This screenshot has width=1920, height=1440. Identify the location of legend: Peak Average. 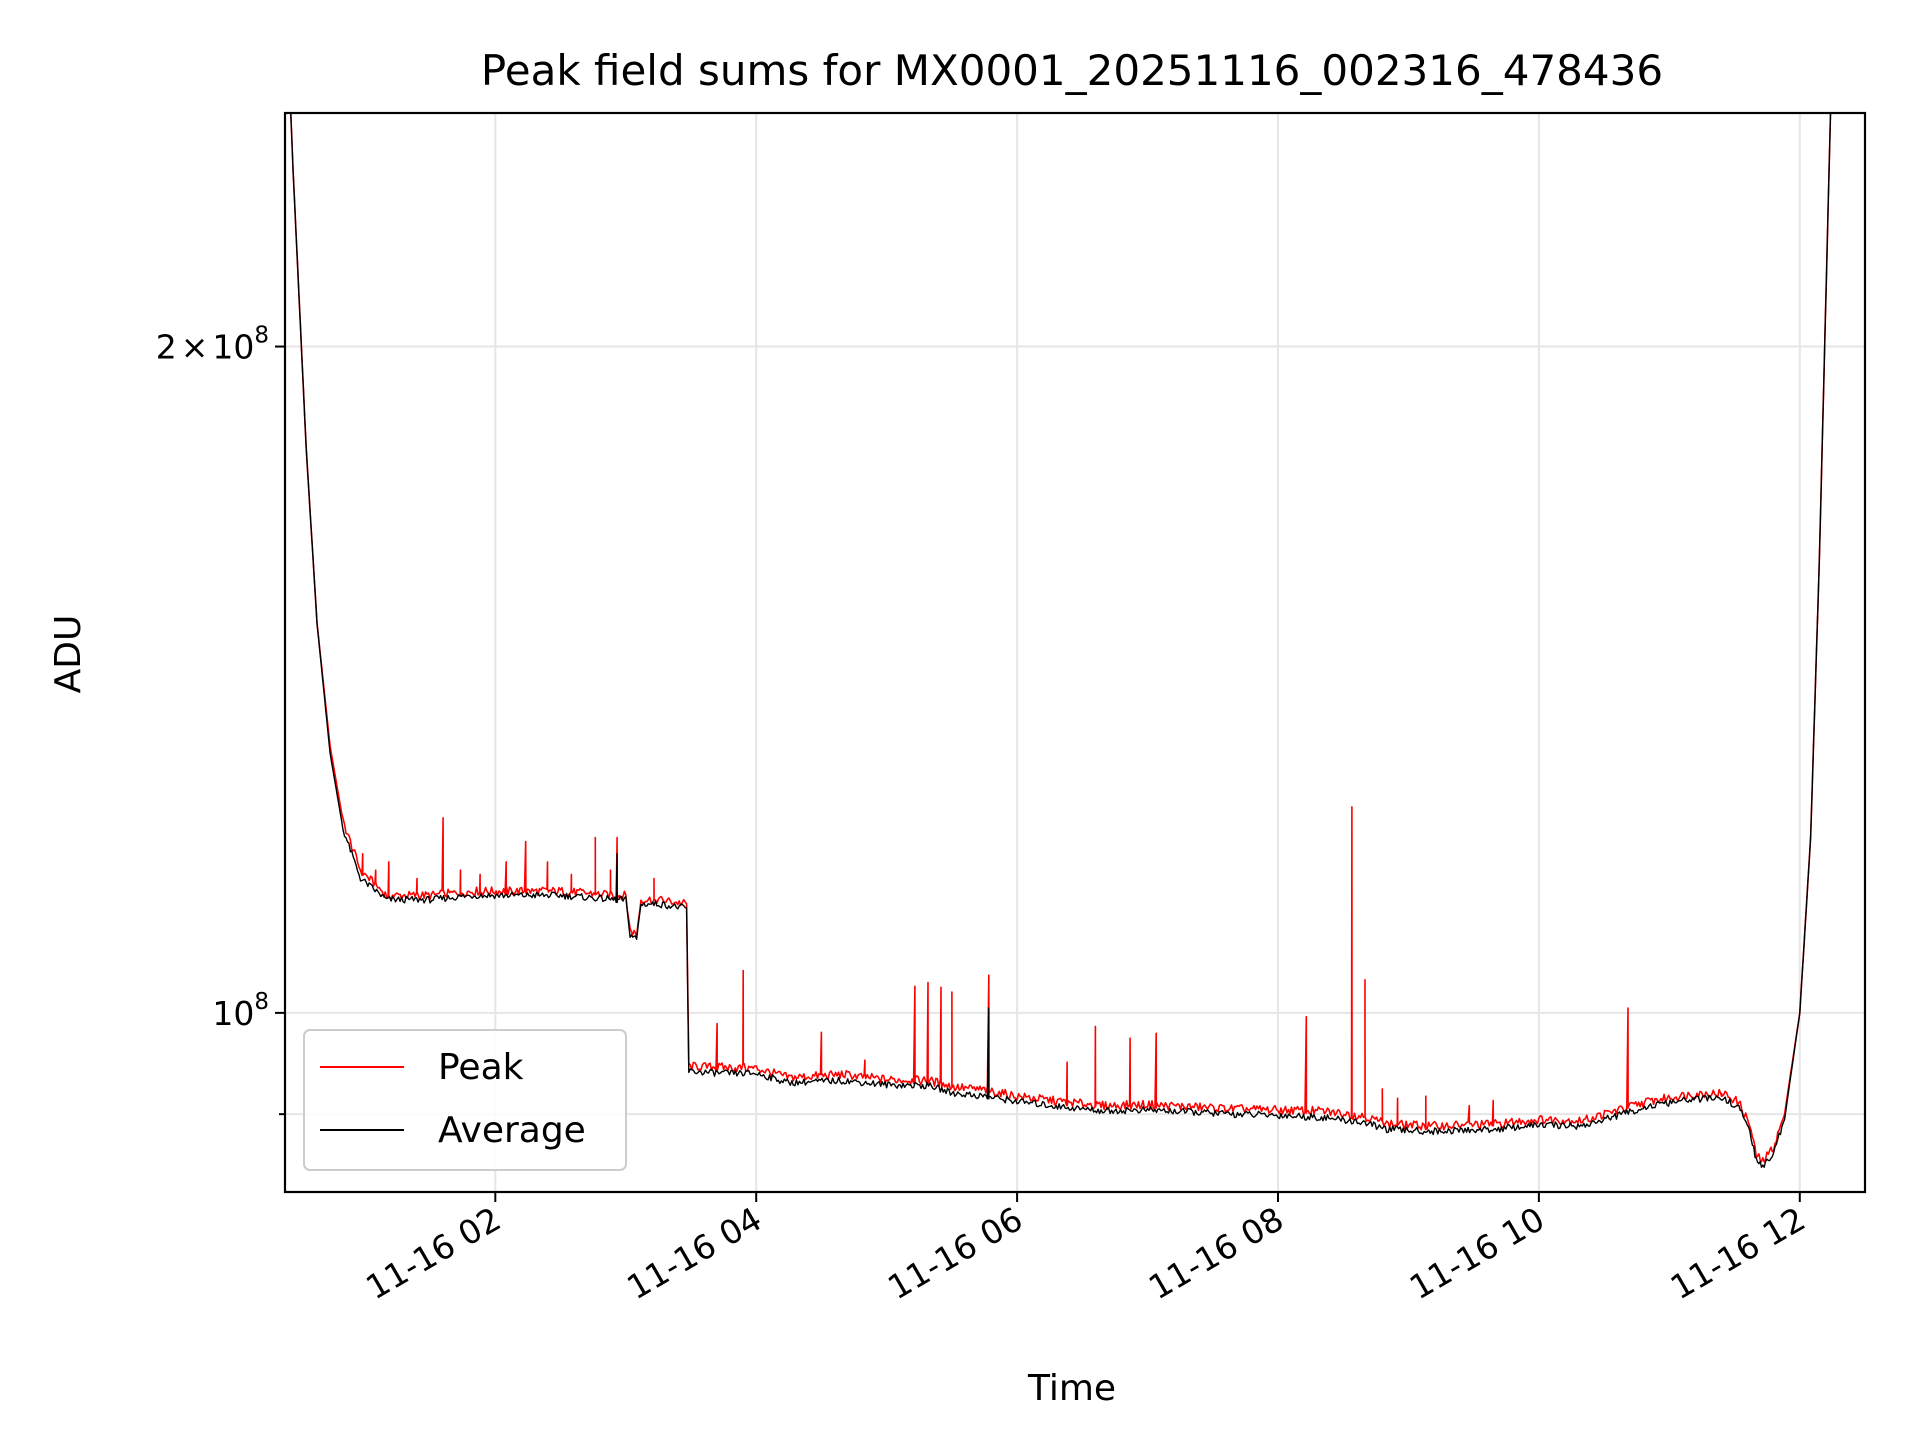
(465, 1100).